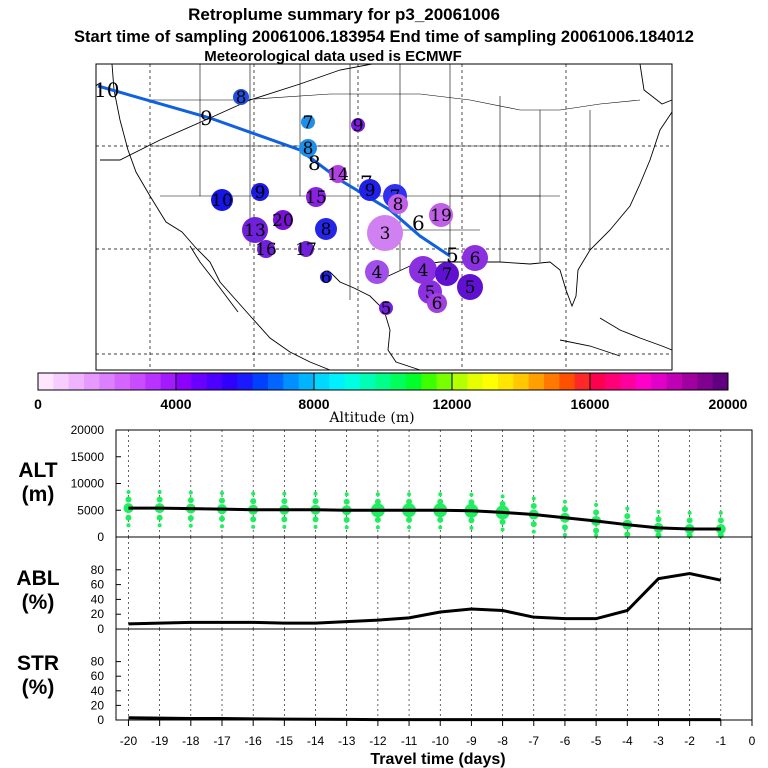 This screenshot has height=768, width=768. I want to click on x-tick-label: -2, so click(689, 741).